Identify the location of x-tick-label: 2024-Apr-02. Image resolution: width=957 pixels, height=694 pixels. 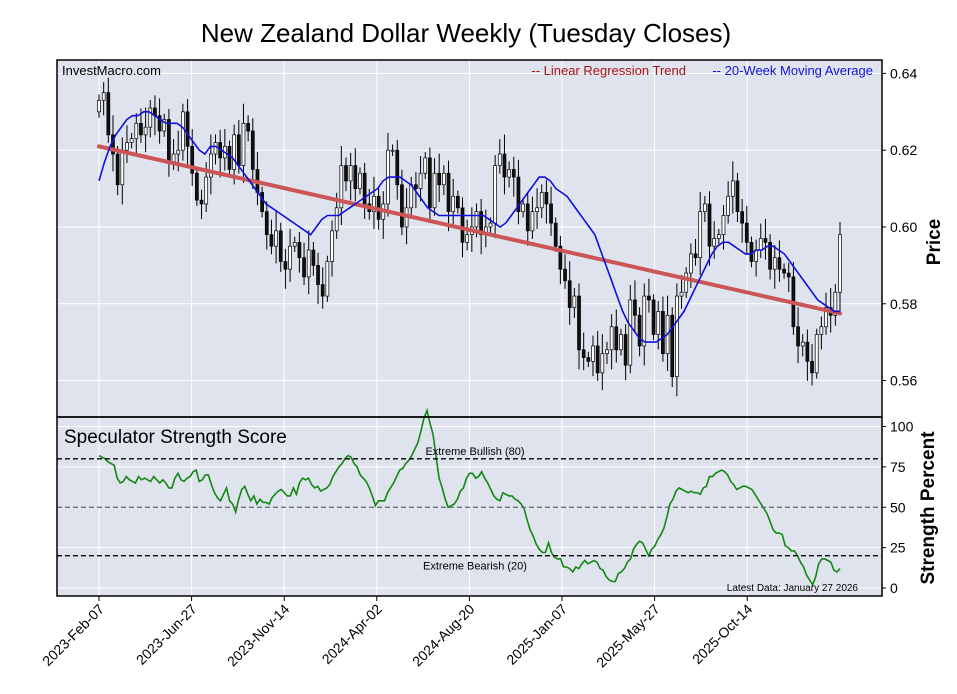
(352, 634).